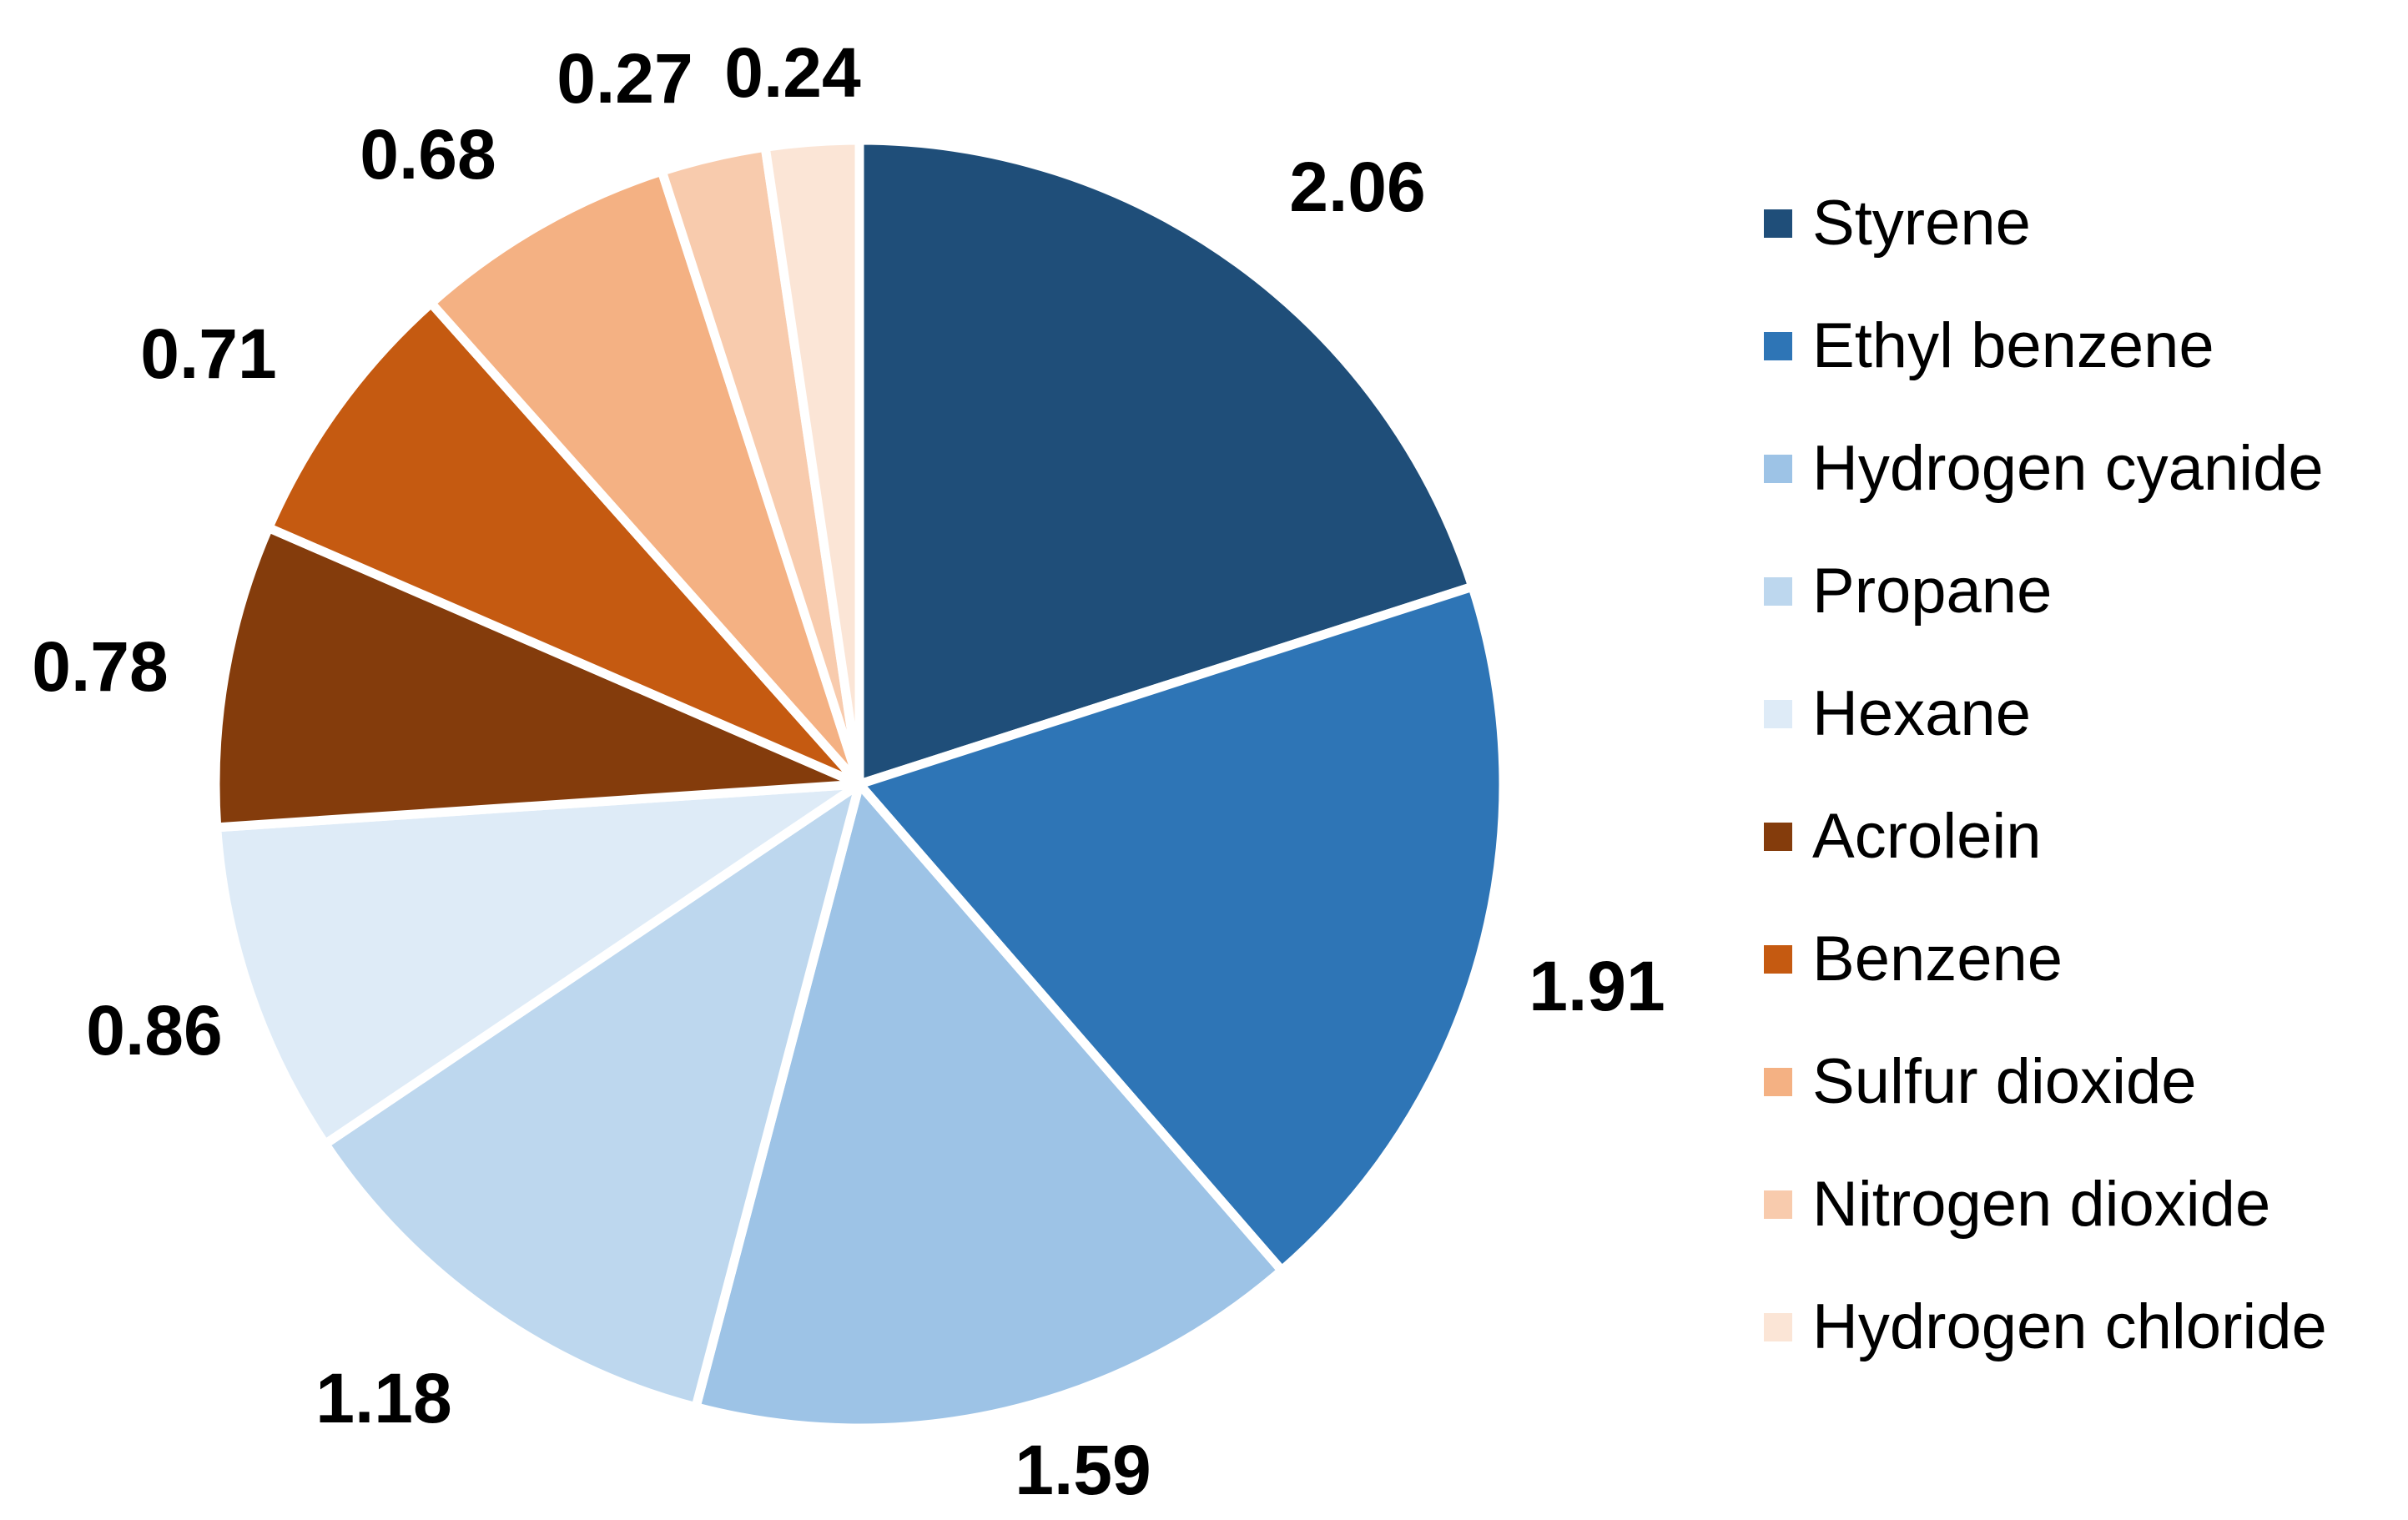  I want to click on data-label-benzene: 0.71, so click(208, 354).